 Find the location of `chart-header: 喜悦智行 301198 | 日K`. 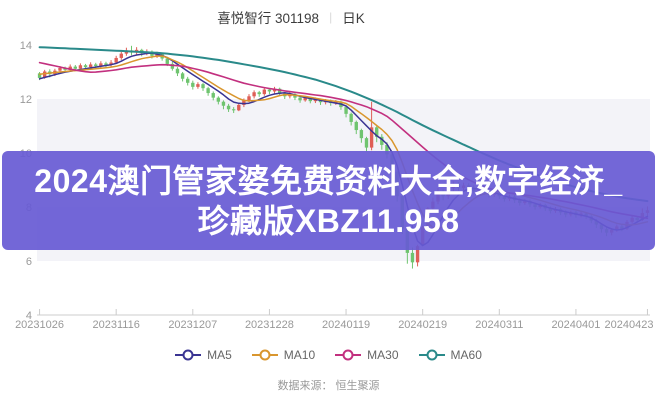

chart-header: 喜悦智行 301198 | 日K is located at coordinates (291, 17).